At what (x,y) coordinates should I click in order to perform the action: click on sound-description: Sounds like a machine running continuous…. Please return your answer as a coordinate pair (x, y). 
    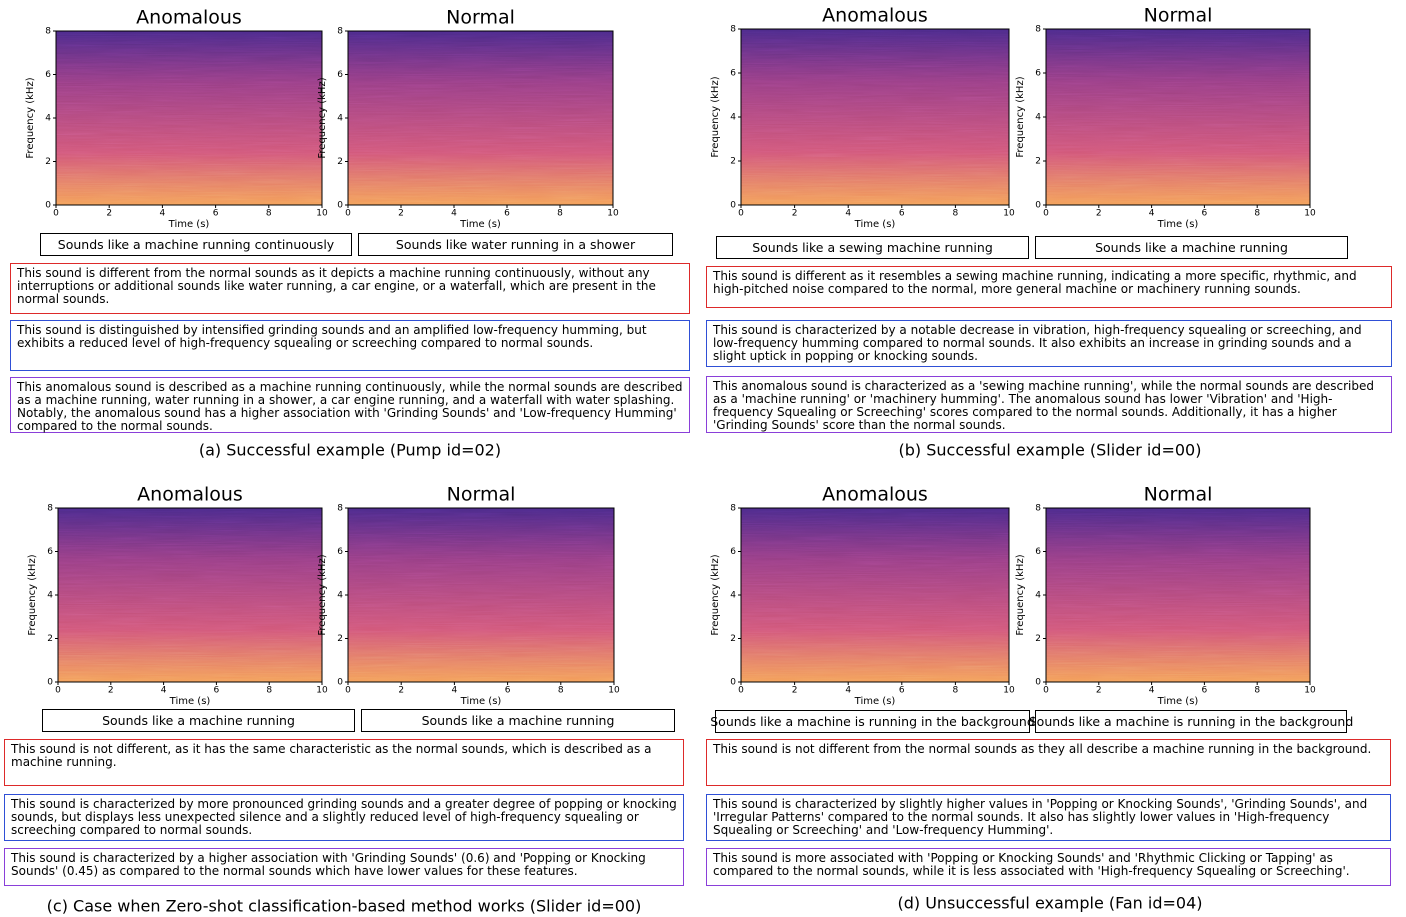
    Looking at the image, I should click on (196, 244).